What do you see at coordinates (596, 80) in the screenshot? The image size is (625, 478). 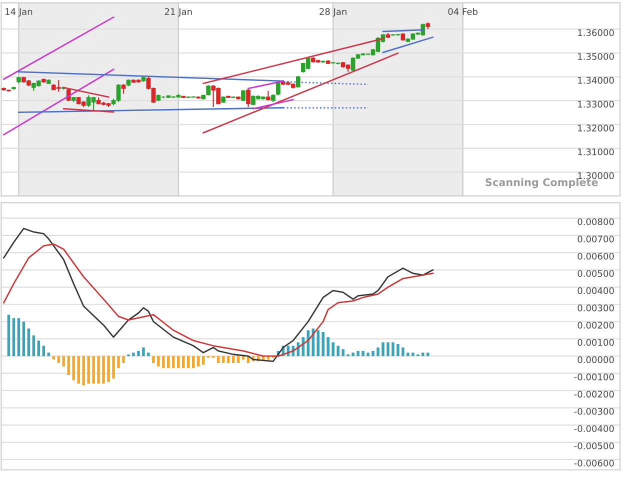 I see `y-tick-label: 1.34000` at bounding box center [596, 80].